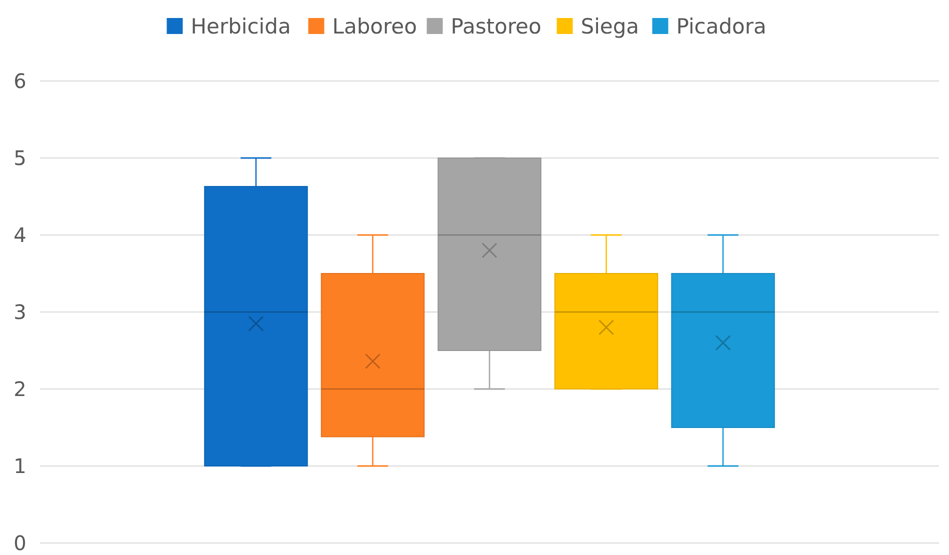  What do you see at coordinates (240, 26) in the screenshot?
I see `legend-label: Herbicida` at bounding box center [240, 26].